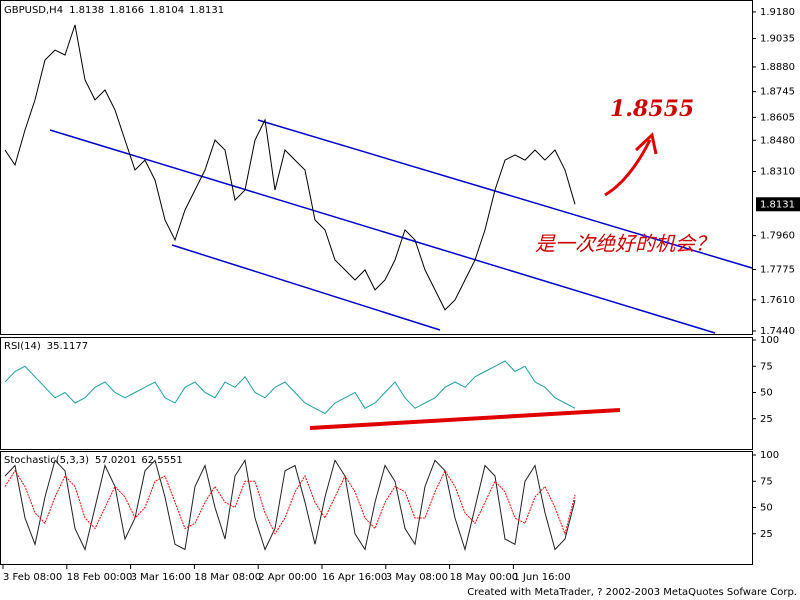 The height and width of the screenshot is (600, 800). Describe the element at coordinates (777, 171) in the screenshot. I see `y-tick-label: 1.8310` at that location.